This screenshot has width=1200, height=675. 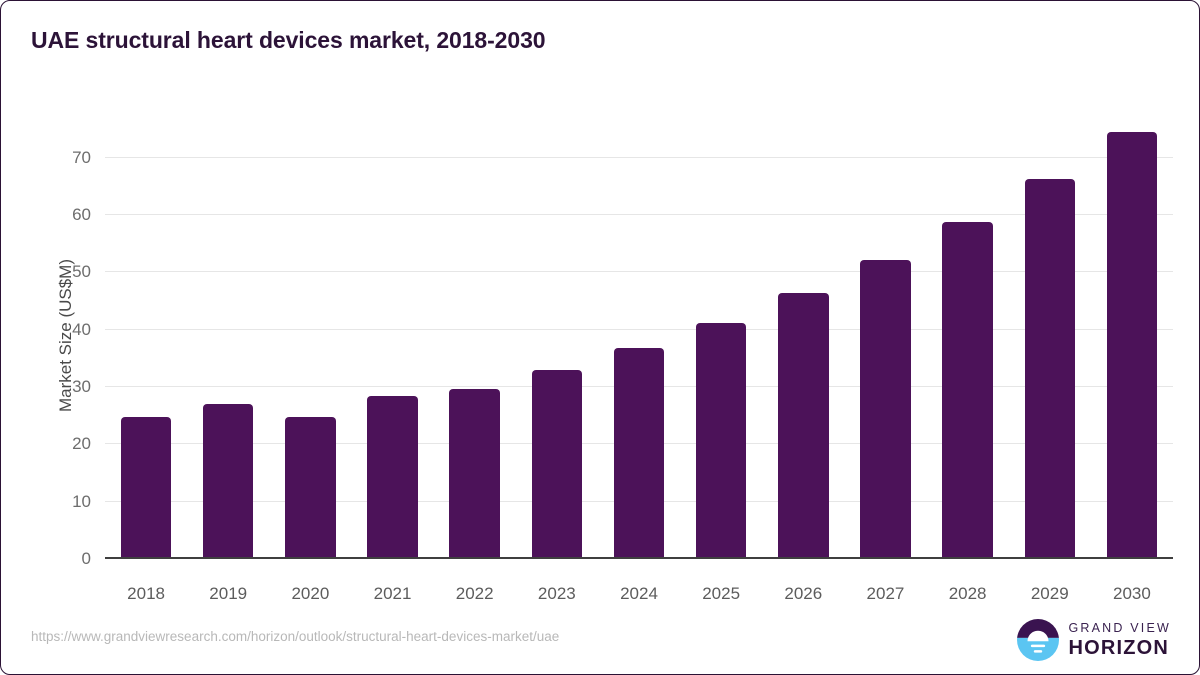 What do you see at coordinates (803, 593) in the screenshot?
I see `x-axis-tick-label: 2026` at bounding box center [803, 593].